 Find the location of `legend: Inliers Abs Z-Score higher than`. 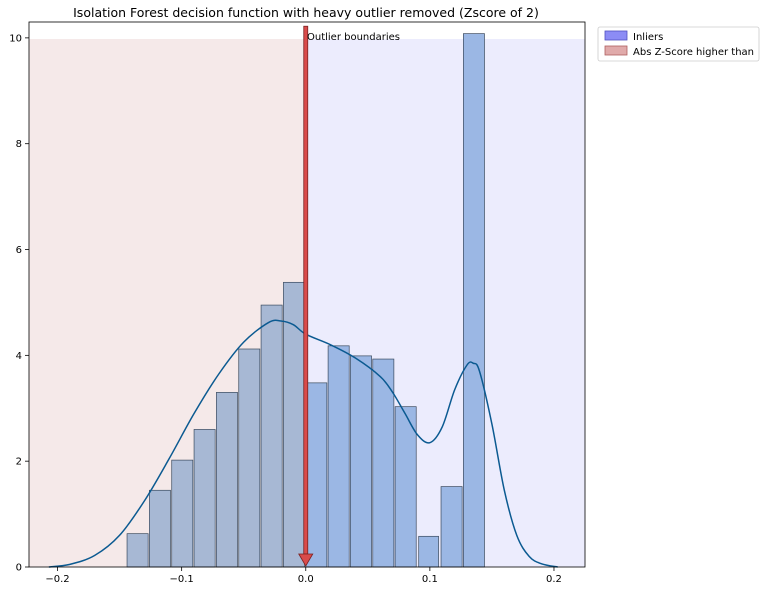

legend: Inliers Abs Z-Score higher than is located at coordinates (678, 44).